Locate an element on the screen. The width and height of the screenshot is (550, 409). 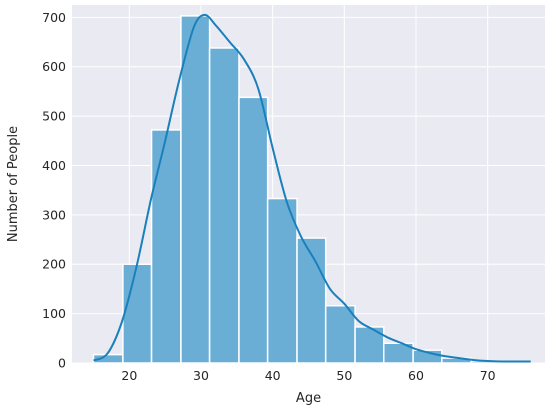
y-axis-label: Number of People is located at coordinates (13, 184).